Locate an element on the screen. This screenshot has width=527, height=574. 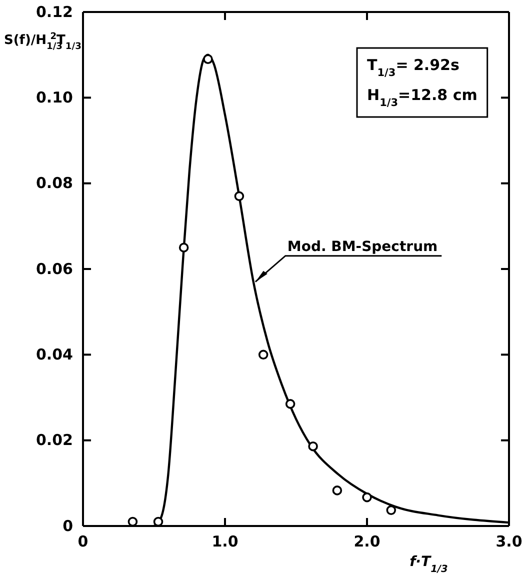
y-tick-label: 0 is located at coordinates (67, 525).